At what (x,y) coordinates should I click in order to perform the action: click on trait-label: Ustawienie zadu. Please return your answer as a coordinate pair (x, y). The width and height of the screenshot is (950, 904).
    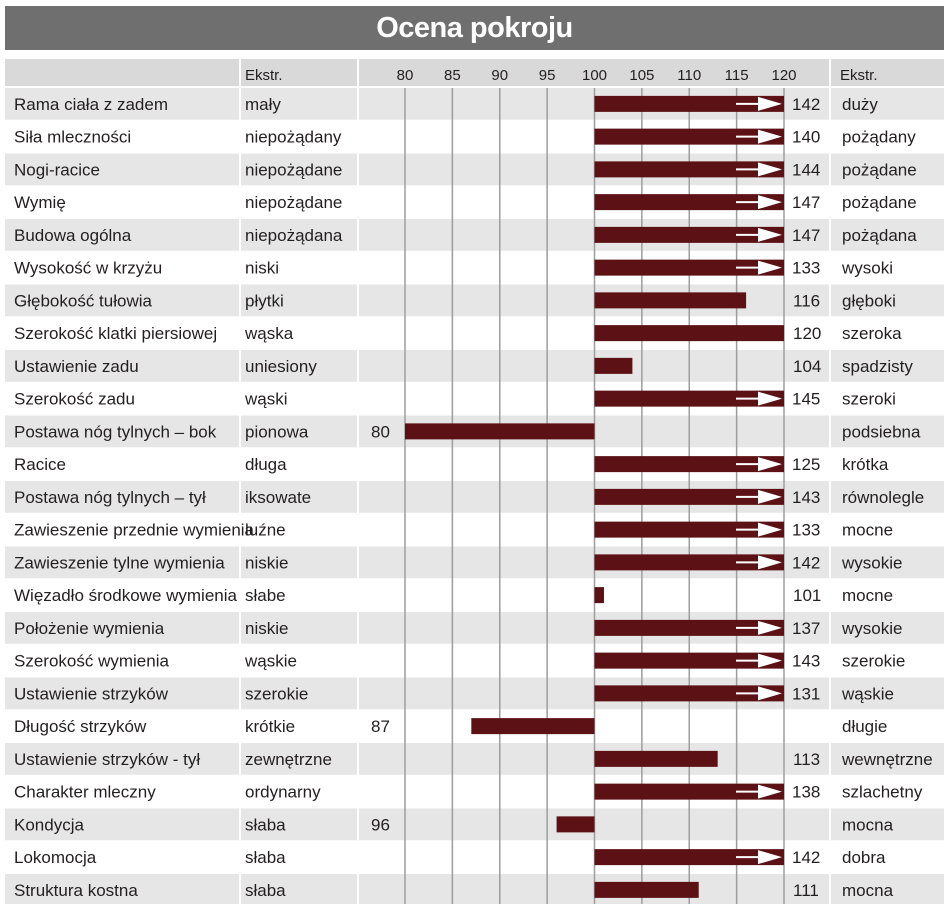
    Looking at the image, I should click on (76, 366).